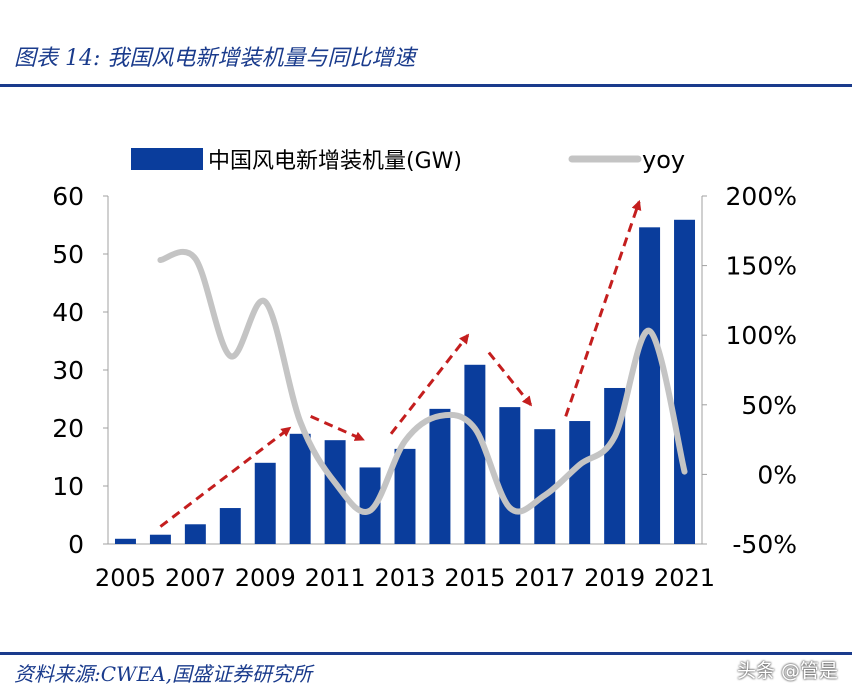 This screenshot has height=694, width=852. What do you see at coordinates (685, 381) in the screenshot?
I see `bar-2021` at bounding box center [685, 381].